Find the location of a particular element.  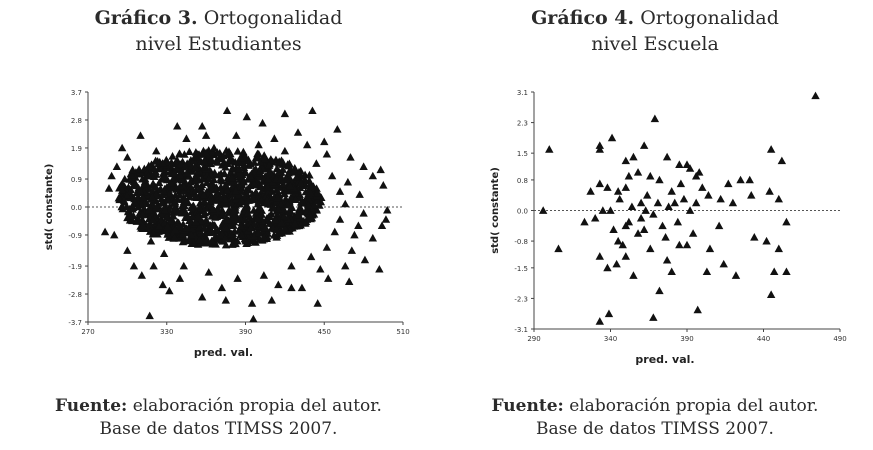

chart-subtitle: nivel Estudiantes is located at coordinates (218, 44).